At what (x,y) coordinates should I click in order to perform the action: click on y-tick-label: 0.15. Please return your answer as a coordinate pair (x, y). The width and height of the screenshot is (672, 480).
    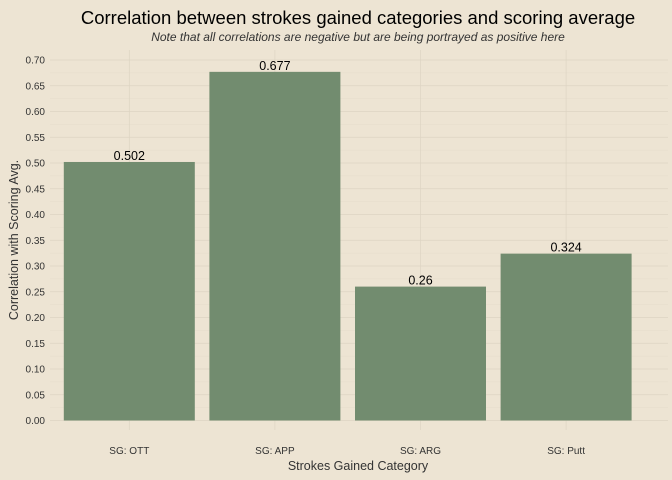
    Looking at the image, I should click on (36, 344).